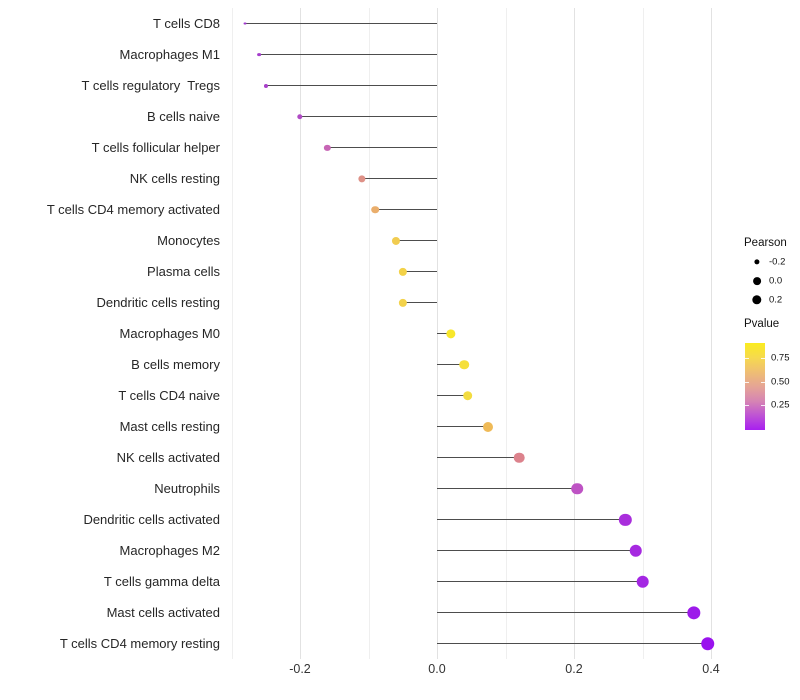 The height and width of the screenshot is (700, 800). Describe the element at coordinates (163, 612) in the screenshot. I see `category-label: Mast cells activated` at that location.